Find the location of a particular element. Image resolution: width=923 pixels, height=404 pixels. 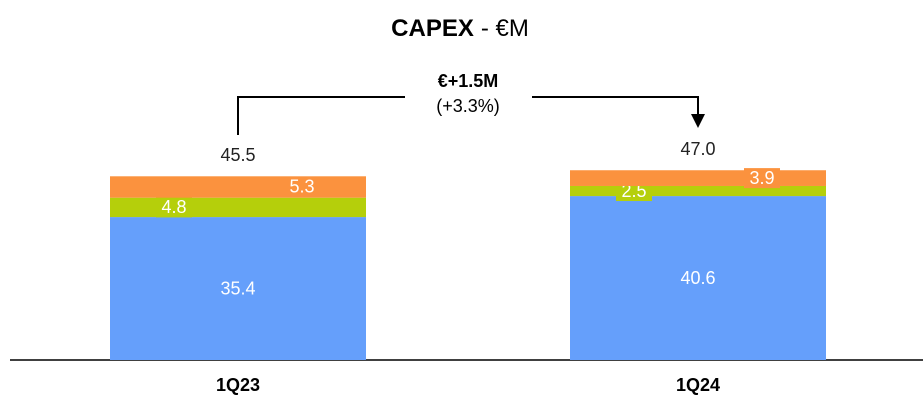

title-bold: CAPEX is located at coordinates (432, 28).